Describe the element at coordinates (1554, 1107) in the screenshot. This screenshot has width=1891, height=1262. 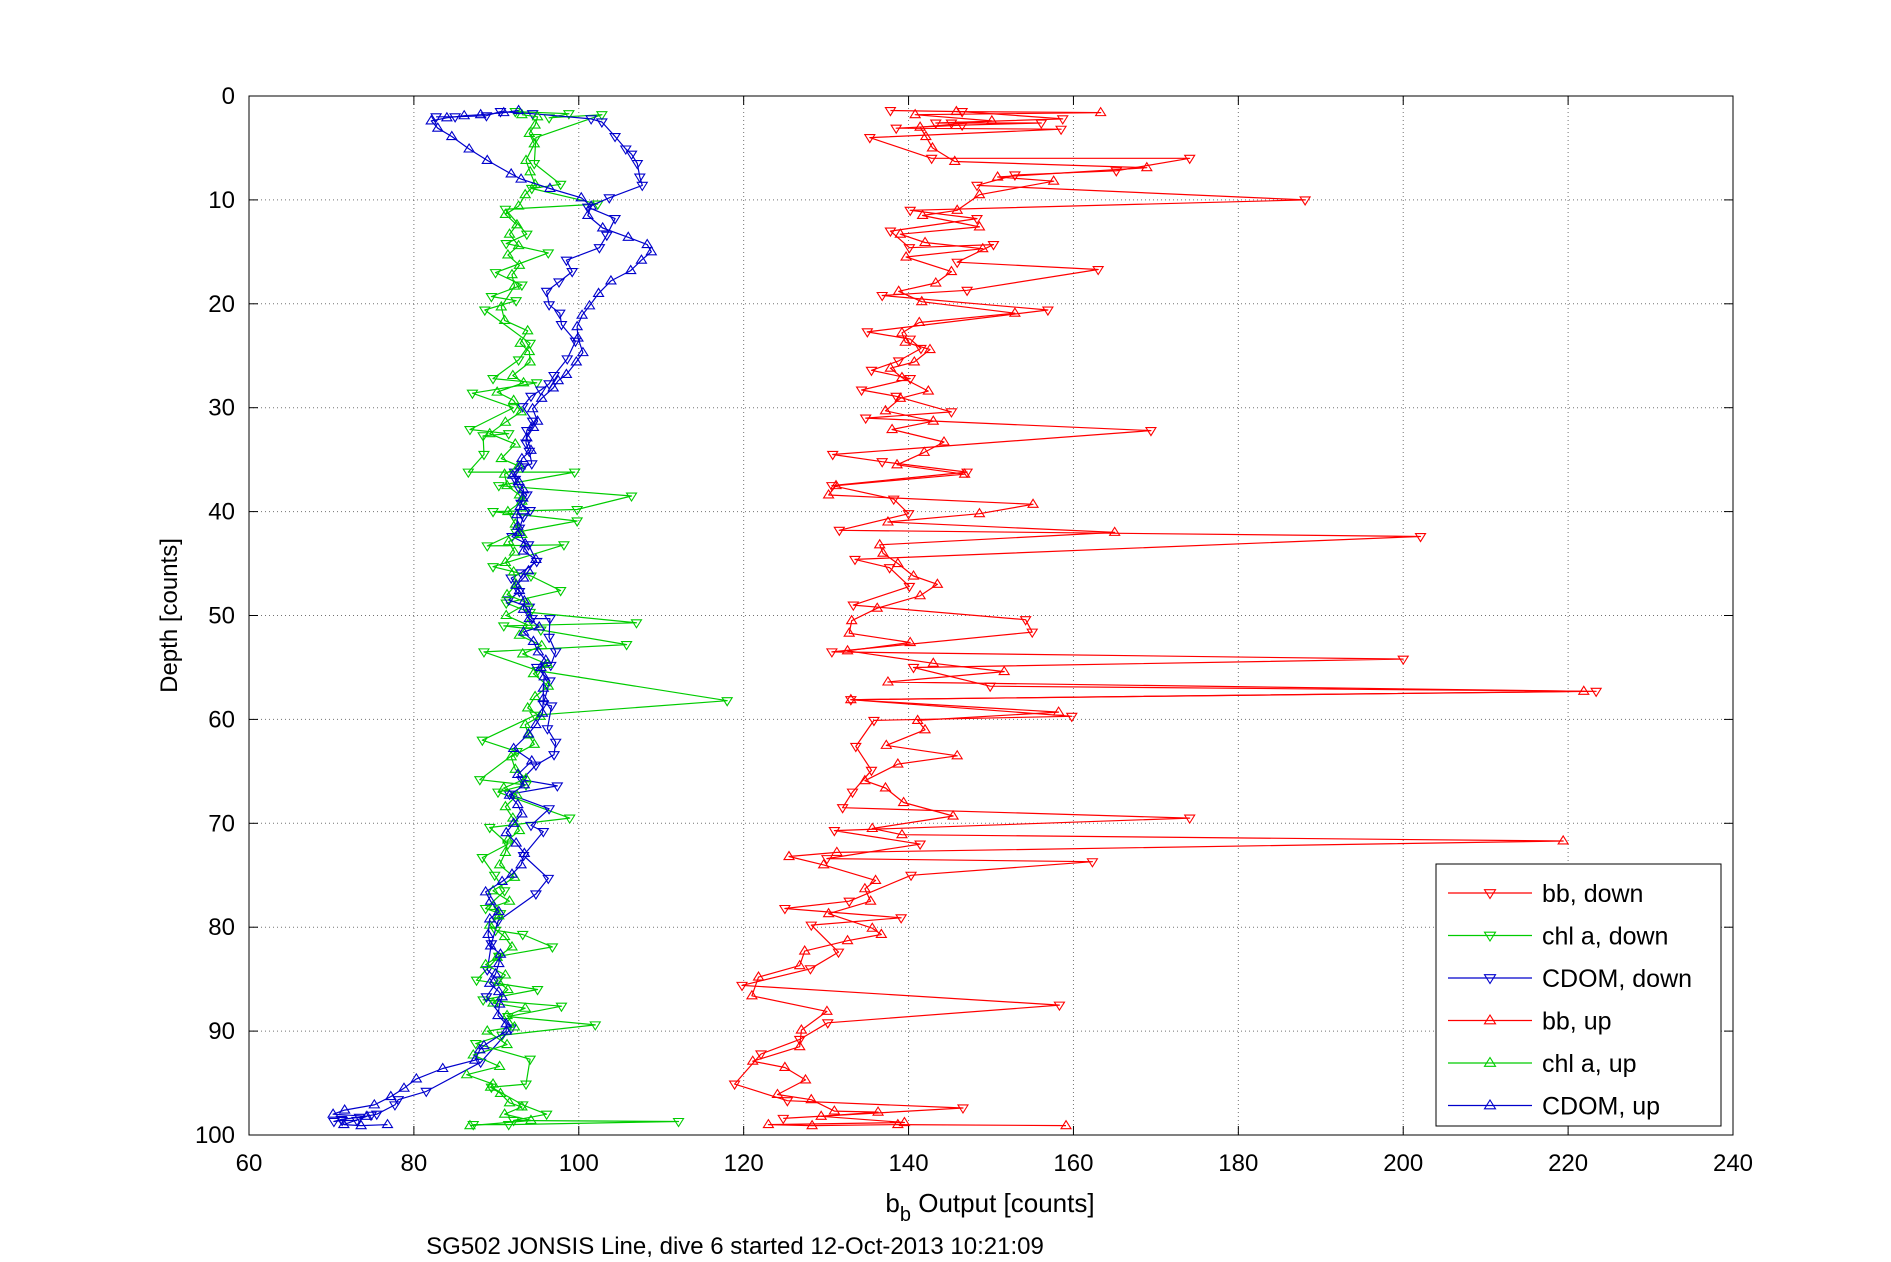
I see `legend-item: CDOM, up` at that location.